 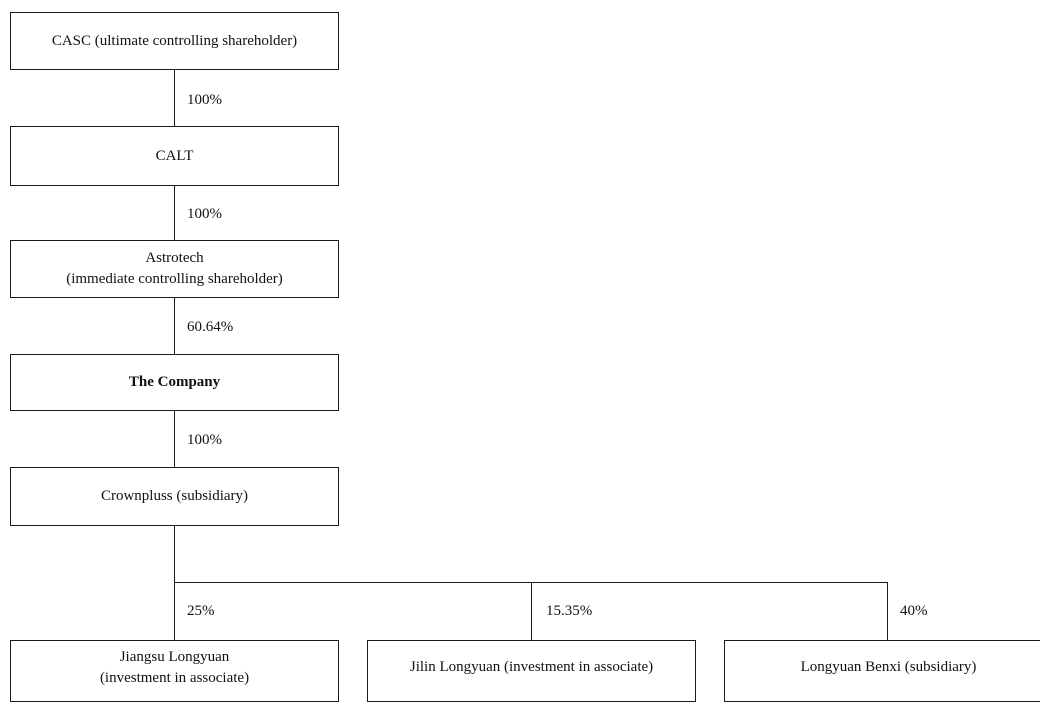 What do you see at coordinates (204, 100) in the screenshot?
I see `ownership-casc-calt: 100%` at bounding box center [204, 100].